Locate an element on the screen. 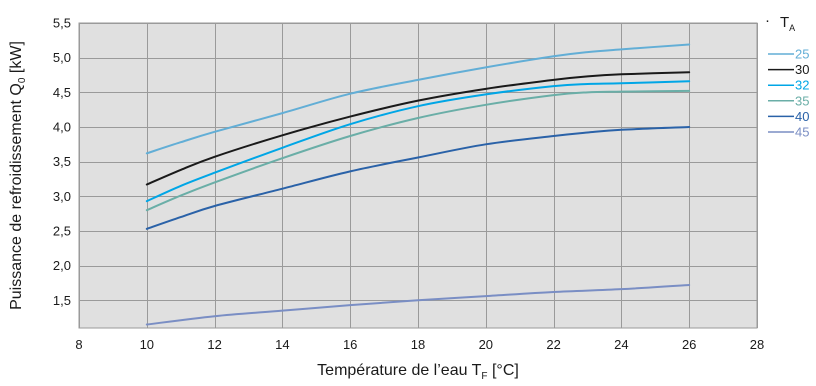  legend-item-40: 40 is located at coordinates (788, 116).